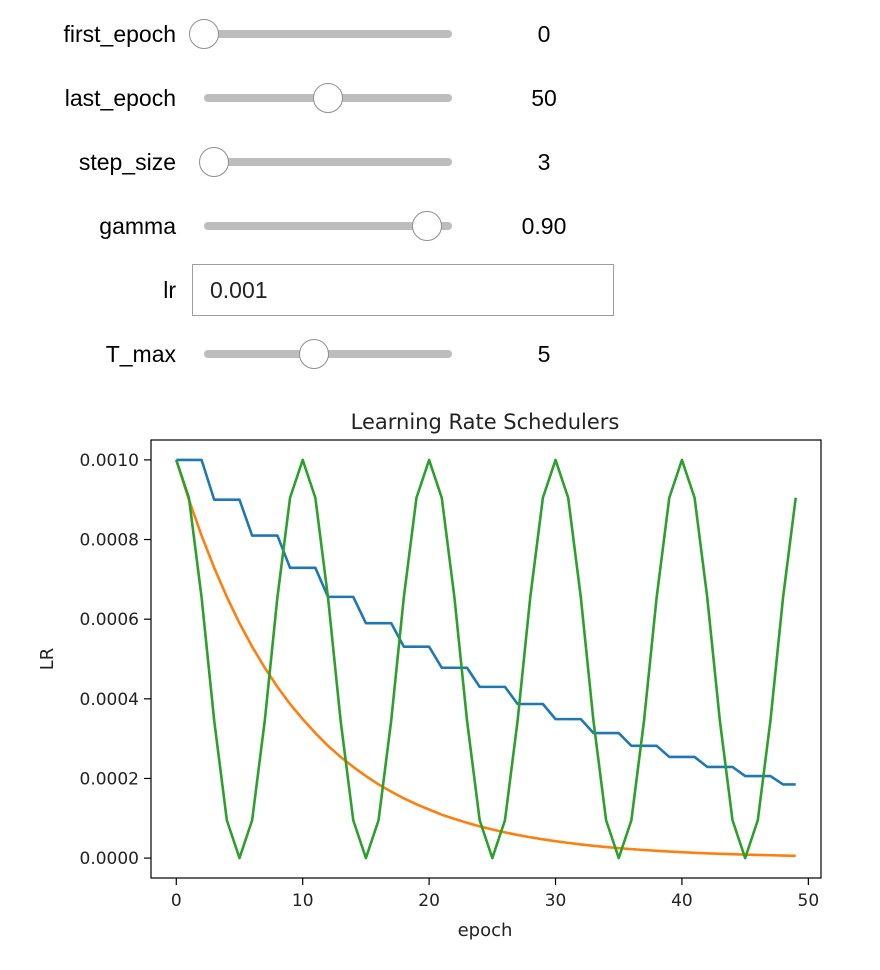  What do you see at coordinates (176, 901) in the screenshot?
I see `x-tick-label: 0` at bounding box center [176, 901].